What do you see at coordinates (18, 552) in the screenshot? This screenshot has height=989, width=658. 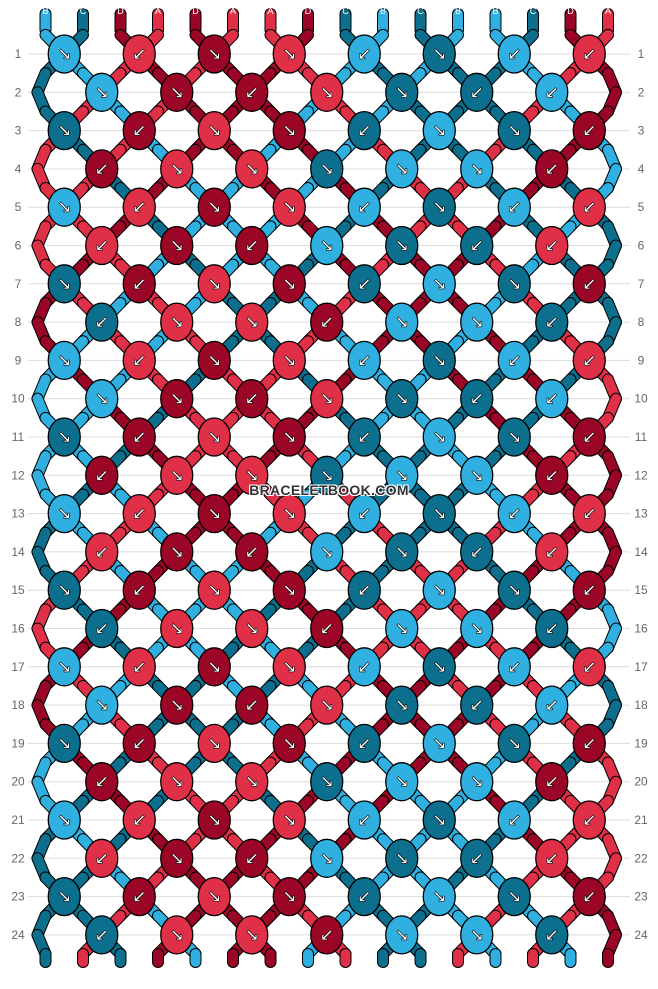 I see `row-number-left: 14` at bounding box center [18, 552].